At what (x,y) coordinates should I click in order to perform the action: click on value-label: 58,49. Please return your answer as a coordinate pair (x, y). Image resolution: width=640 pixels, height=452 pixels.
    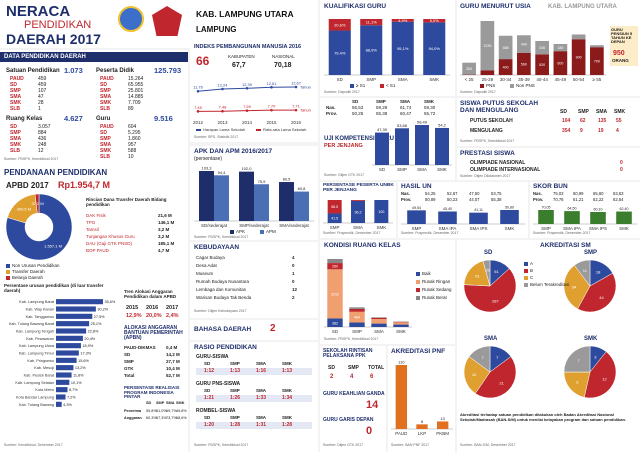
    Looking at the image, I should click on (422, 122).